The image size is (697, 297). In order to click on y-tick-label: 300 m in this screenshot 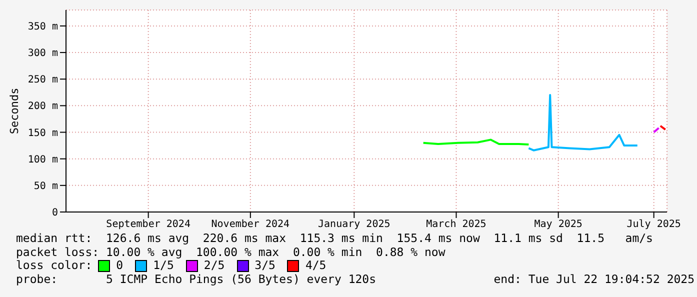, I will do `click(43, 54)`.